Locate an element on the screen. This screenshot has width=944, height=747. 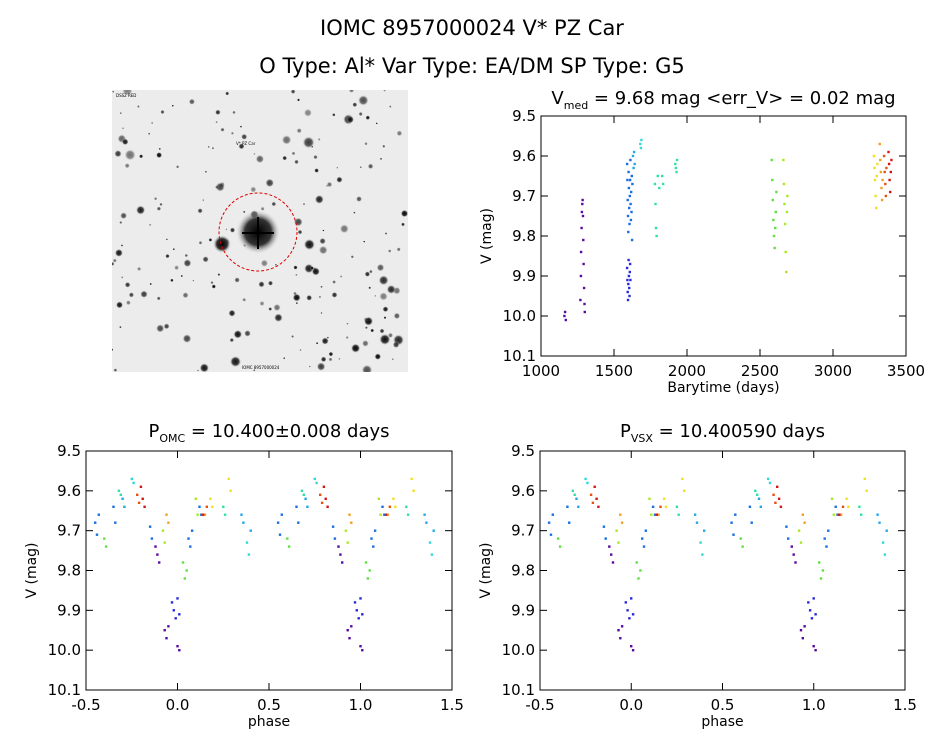
y-tick-label: 10.1 is located at coordinates (519, 356).